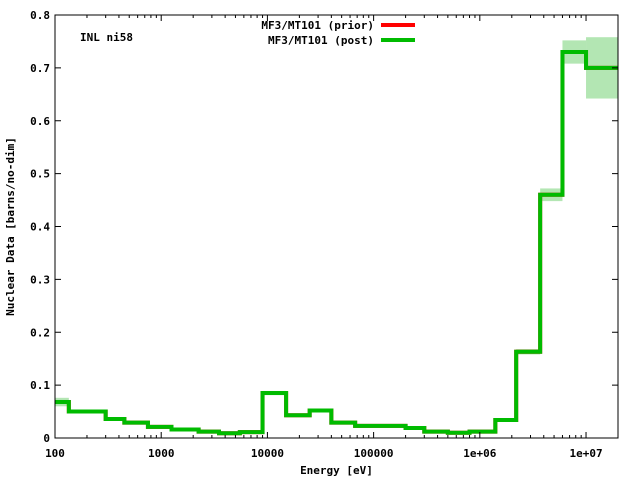  I want to click on legend-label-post: MF3/MT101 (post), so click(321, 40).